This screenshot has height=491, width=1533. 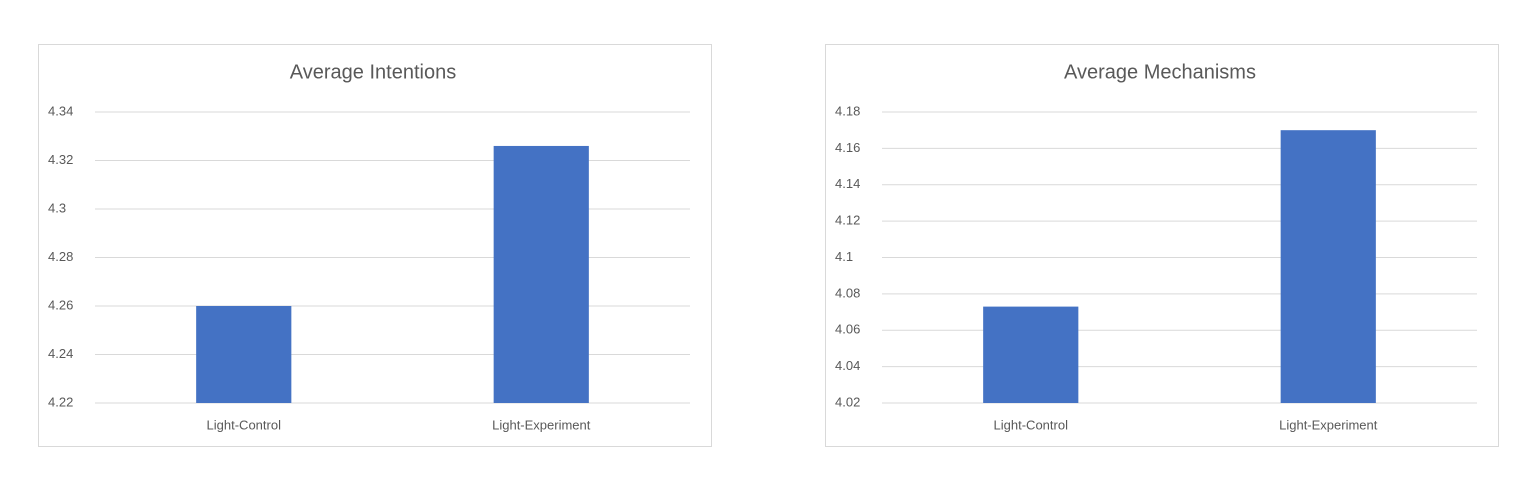 What do you see at coordinates (847, 220) in the screenshot?
I see `y-tick-label: 4.12` at bounding box center [847, 220].